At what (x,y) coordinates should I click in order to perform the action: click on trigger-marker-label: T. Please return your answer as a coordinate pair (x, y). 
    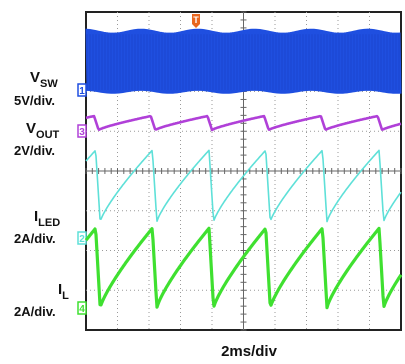
    Looking at the image, I should click on (196, 20).